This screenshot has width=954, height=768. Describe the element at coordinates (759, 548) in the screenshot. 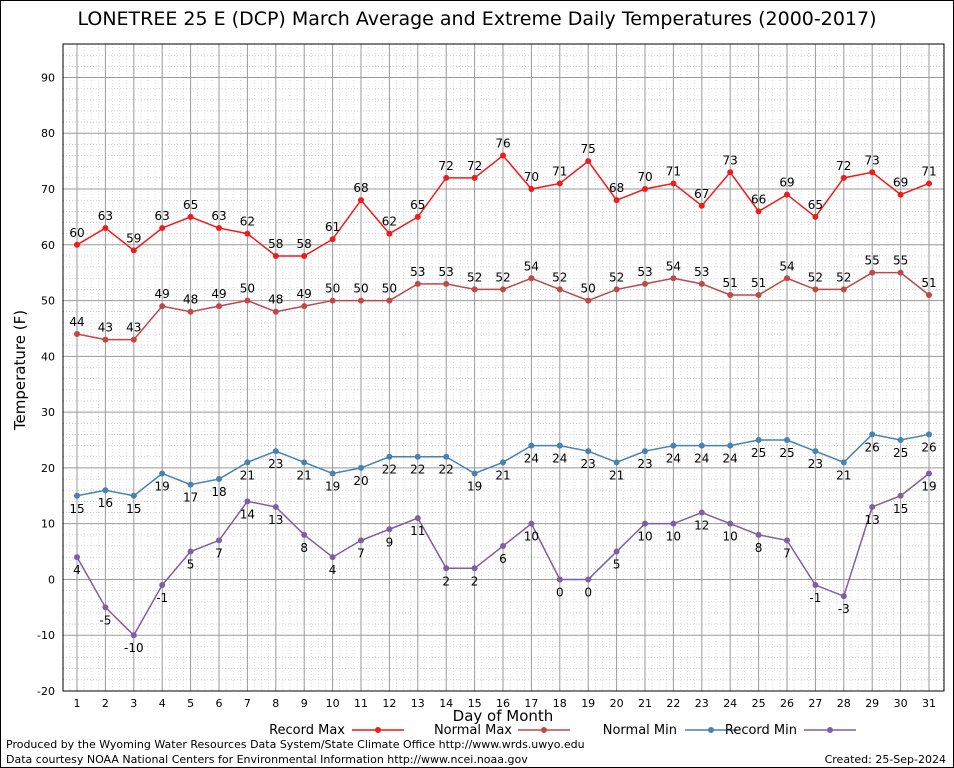

I see `record-min-data-label: 8` at that location.